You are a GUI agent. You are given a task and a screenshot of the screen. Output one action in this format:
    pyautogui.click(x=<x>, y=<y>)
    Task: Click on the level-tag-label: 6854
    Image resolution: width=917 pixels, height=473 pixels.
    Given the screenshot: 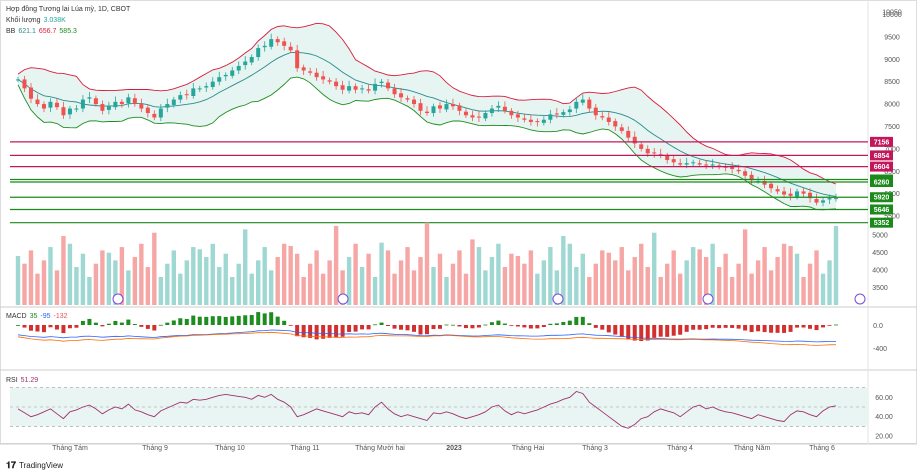 What is the action you would take?
    pyautogui.click(x=882, y=156)
    